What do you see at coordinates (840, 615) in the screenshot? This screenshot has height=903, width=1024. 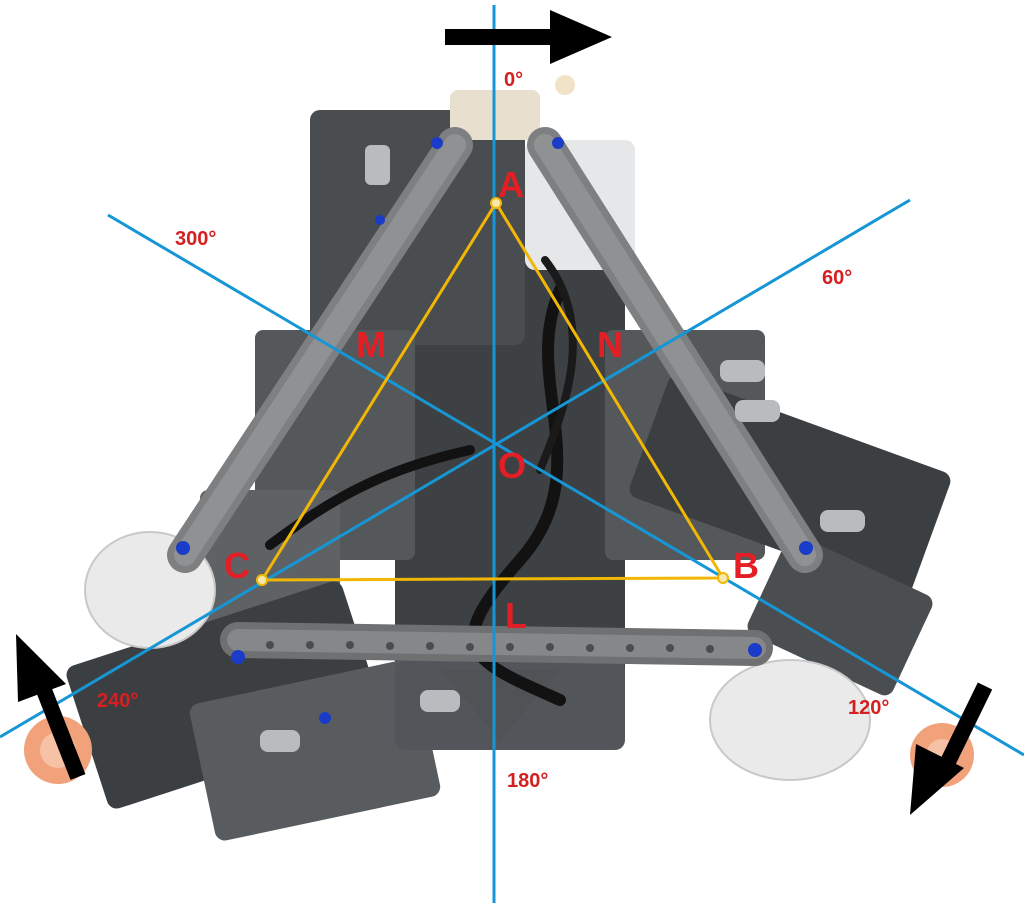 I see `right-arm-lower` at bounding box center [840, 615].